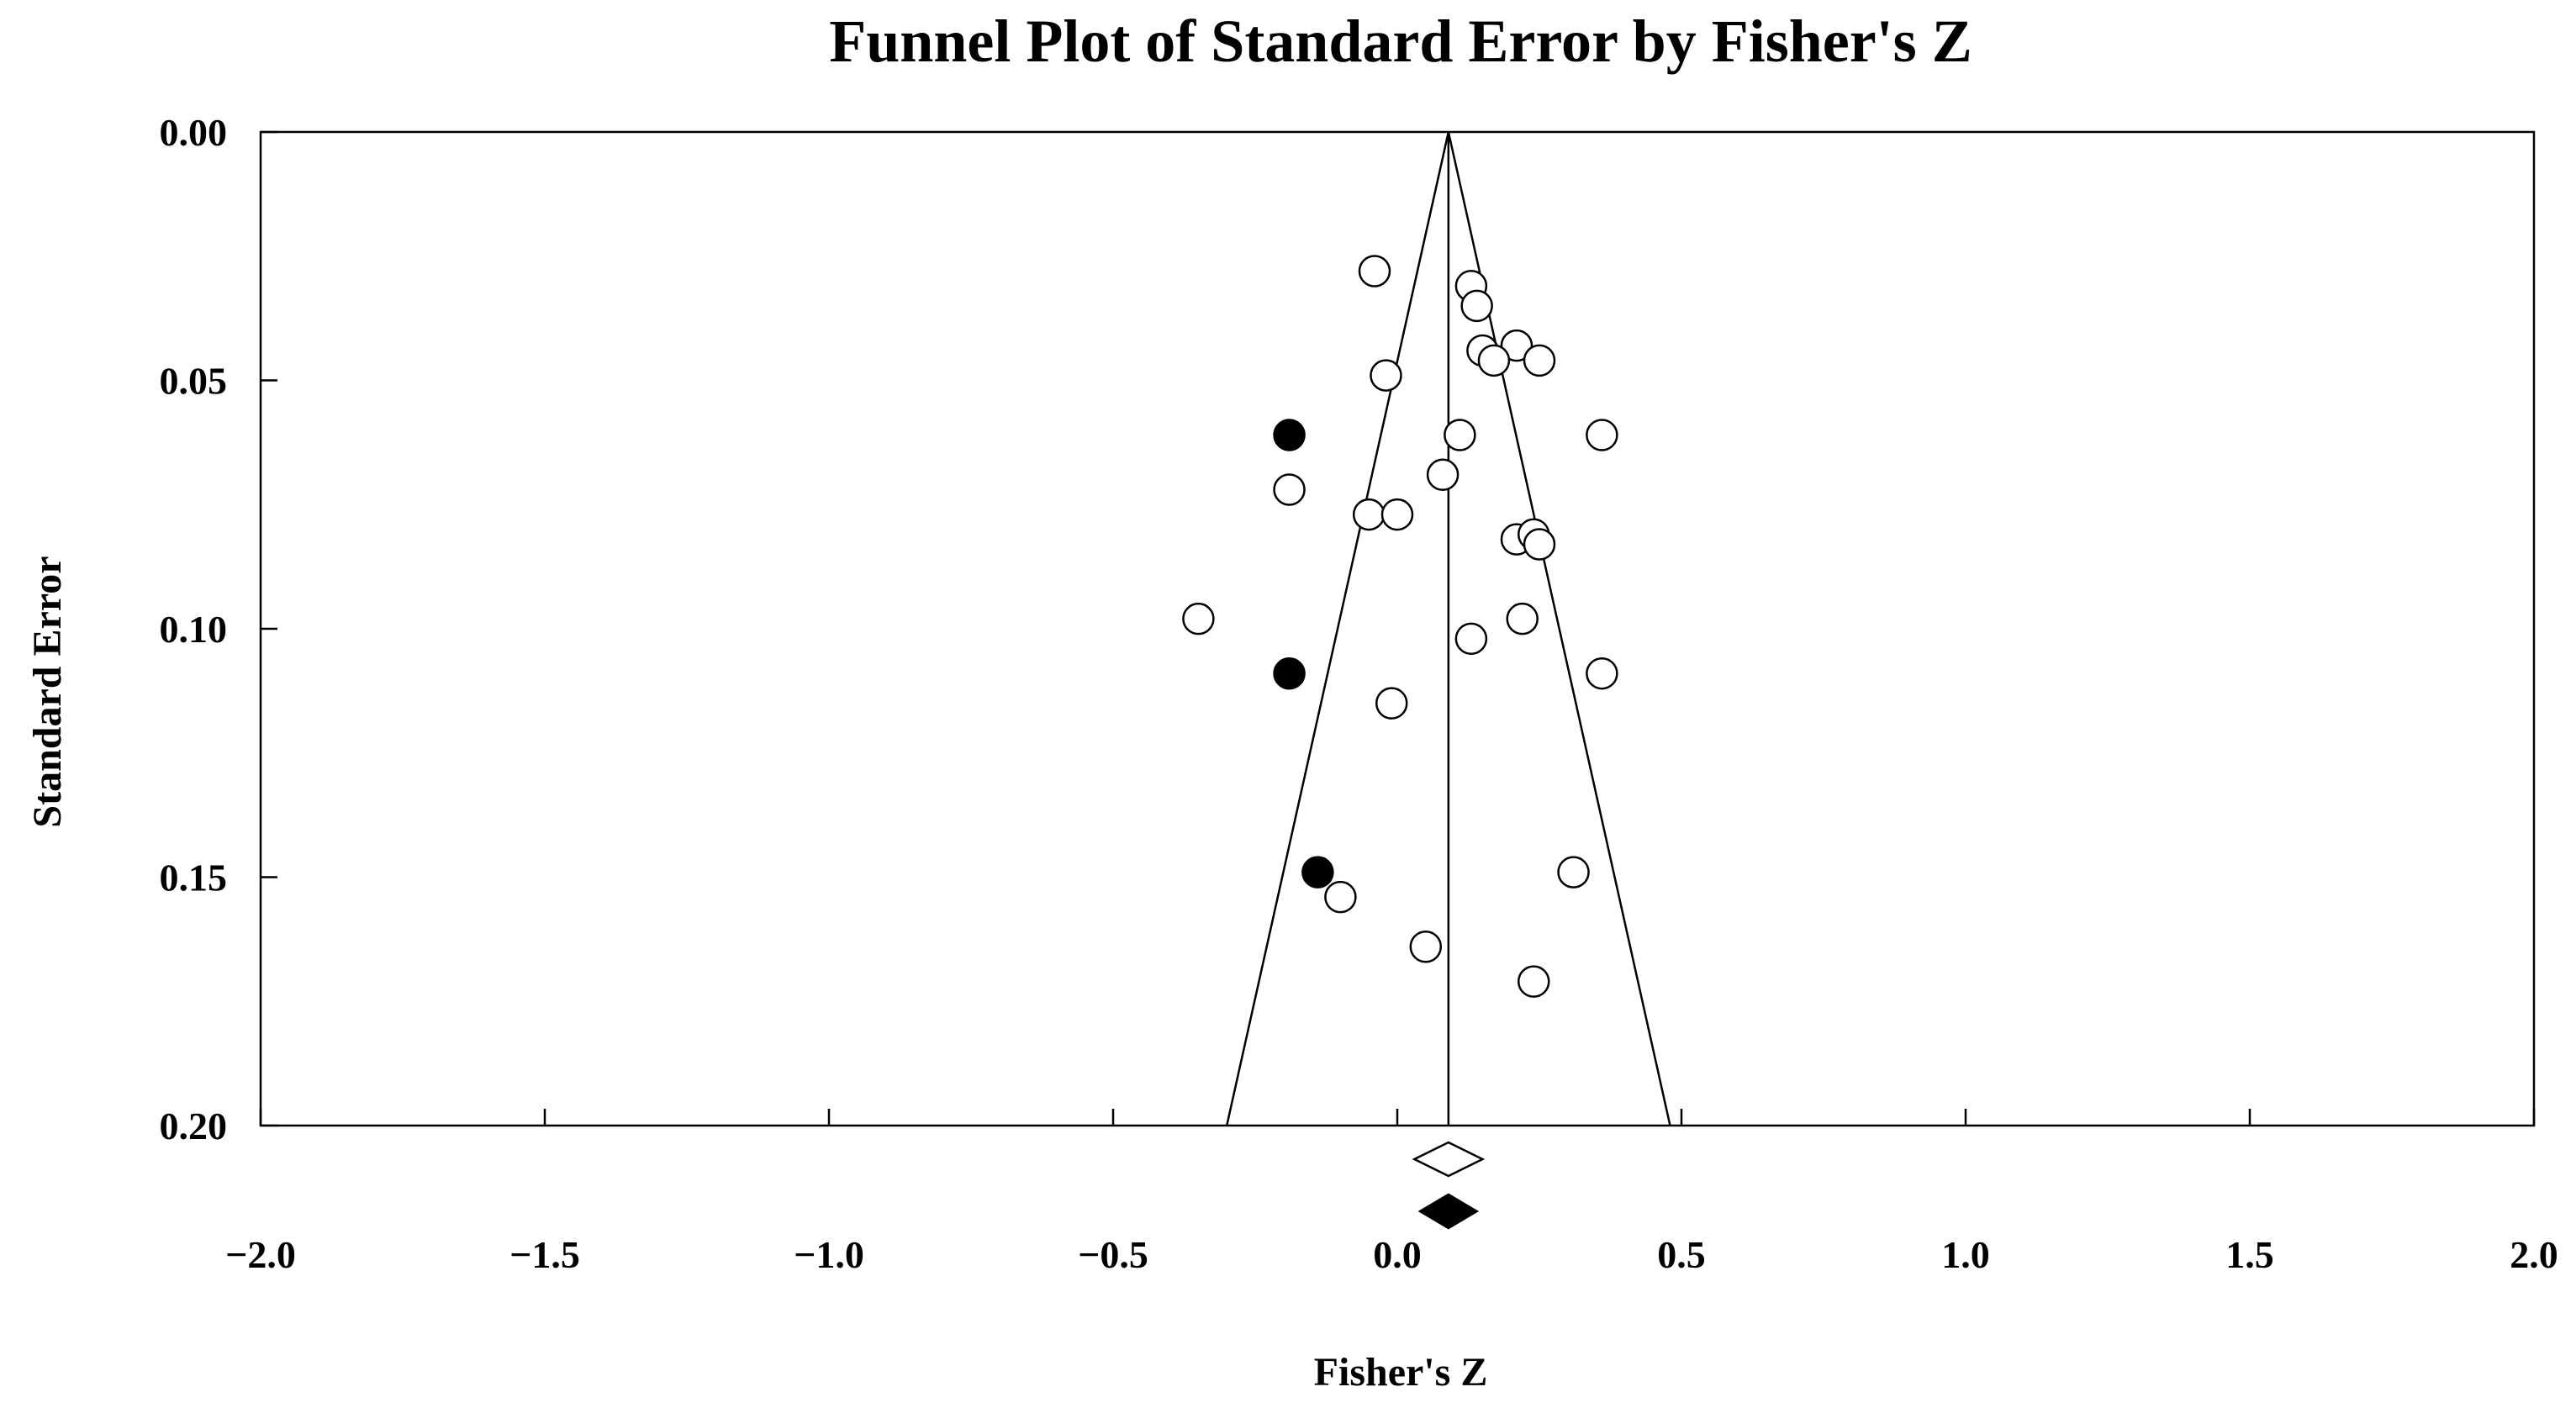  I want to click on x-tick-label: 0.5, so click(1682, 1254).